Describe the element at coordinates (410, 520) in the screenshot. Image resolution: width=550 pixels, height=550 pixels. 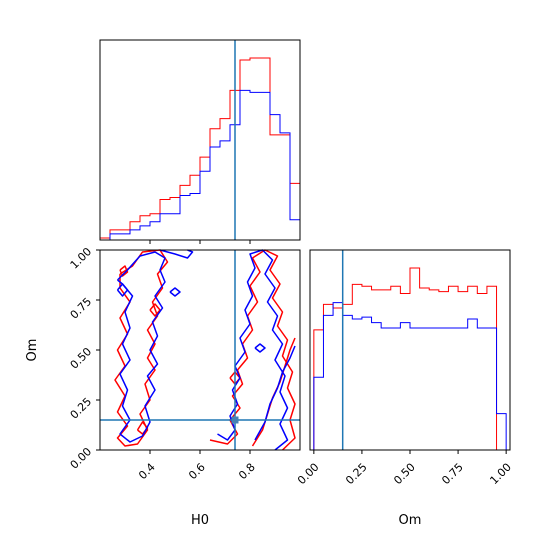
I see `x-axis-label-om: Om` at that location.